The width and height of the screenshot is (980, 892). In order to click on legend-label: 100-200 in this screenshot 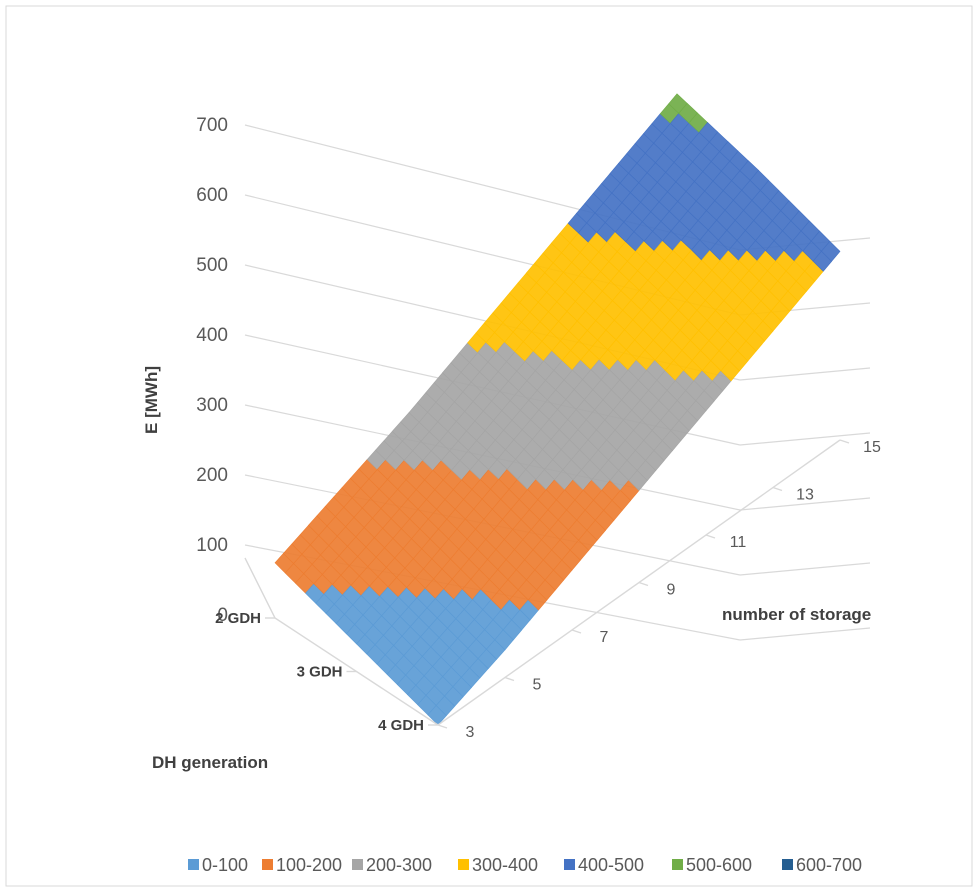, I will do `click(309, 865)`.